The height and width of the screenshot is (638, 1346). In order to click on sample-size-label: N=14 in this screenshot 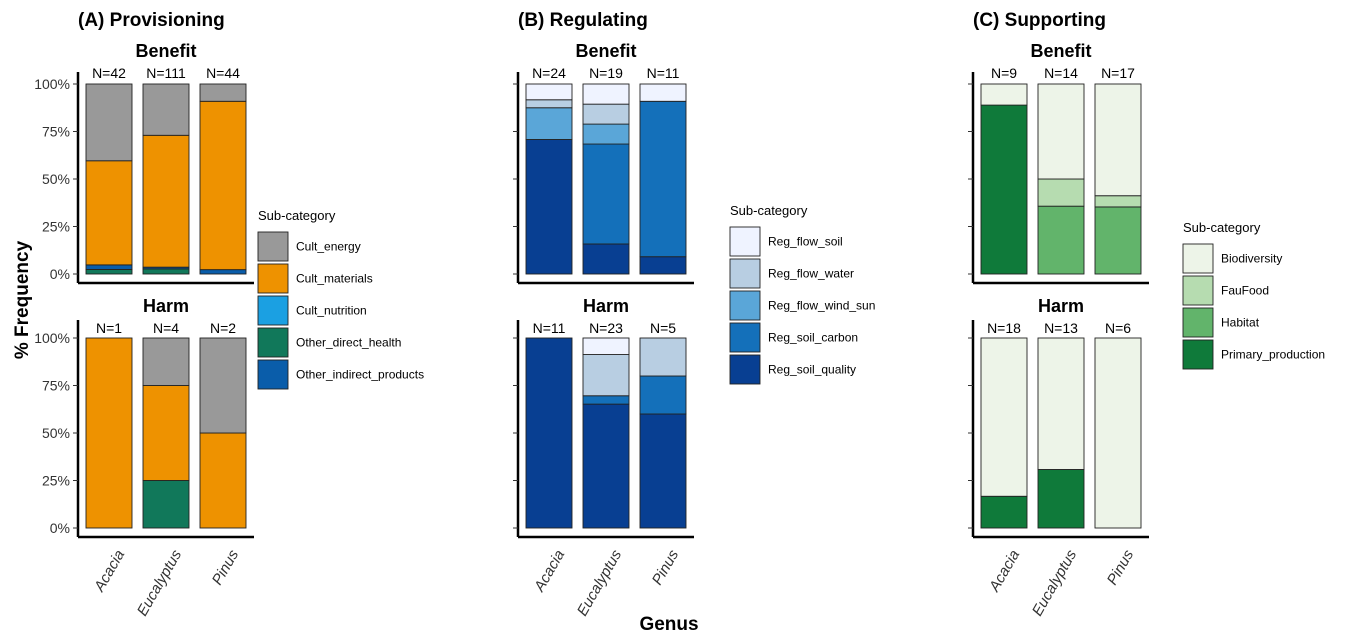, I will do `click(1061, 73)`.